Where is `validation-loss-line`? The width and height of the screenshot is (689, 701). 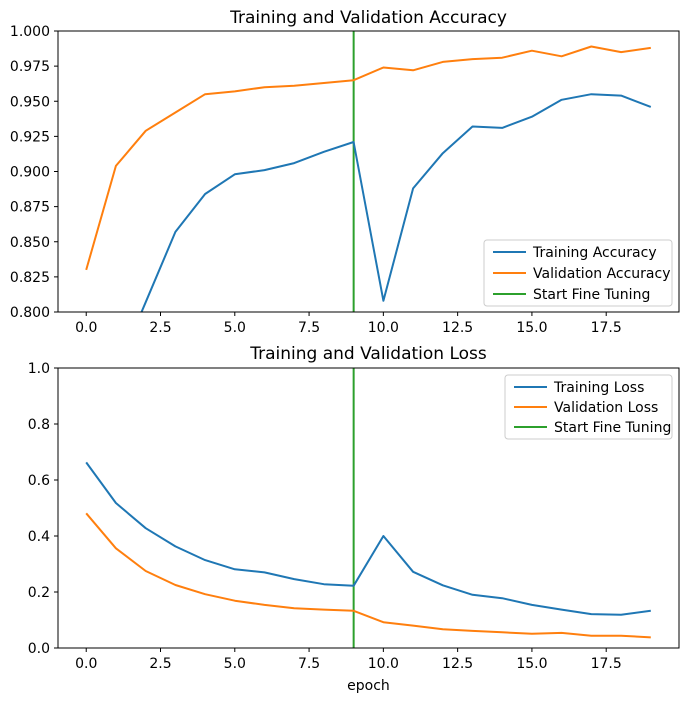
validation-loss-line is located at coordinates (368, 575).